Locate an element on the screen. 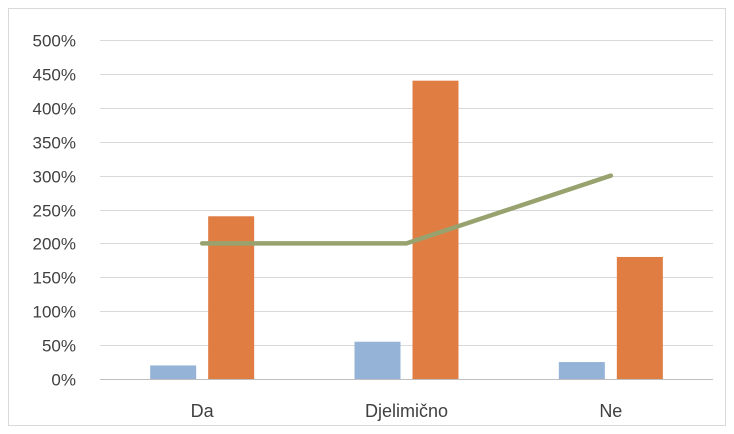 The height and width of the screenshot is (434, 734). y-tick-label: 300% is located at coordinates (54, 177).